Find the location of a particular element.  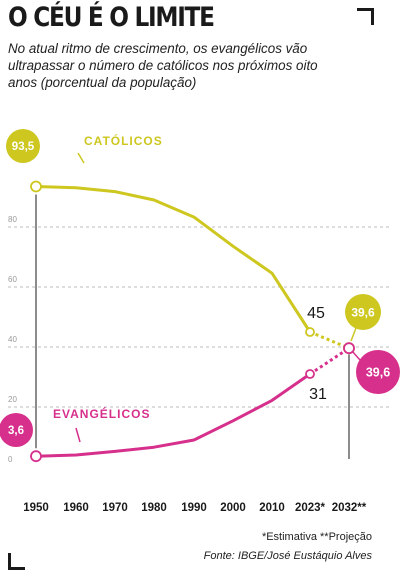

y-tick-label-80: 80 is located at coordinates (12, 219).